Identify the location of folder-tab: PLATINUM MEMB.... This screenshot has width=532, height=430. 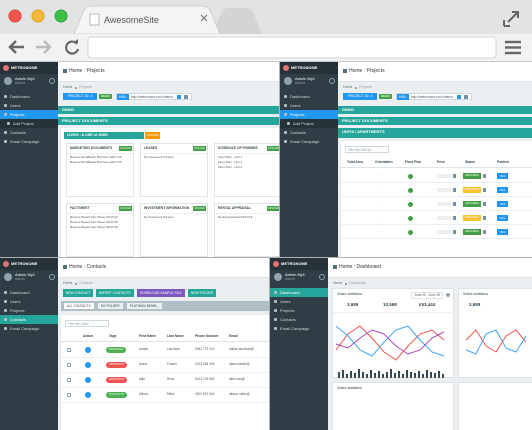
(144, 306).